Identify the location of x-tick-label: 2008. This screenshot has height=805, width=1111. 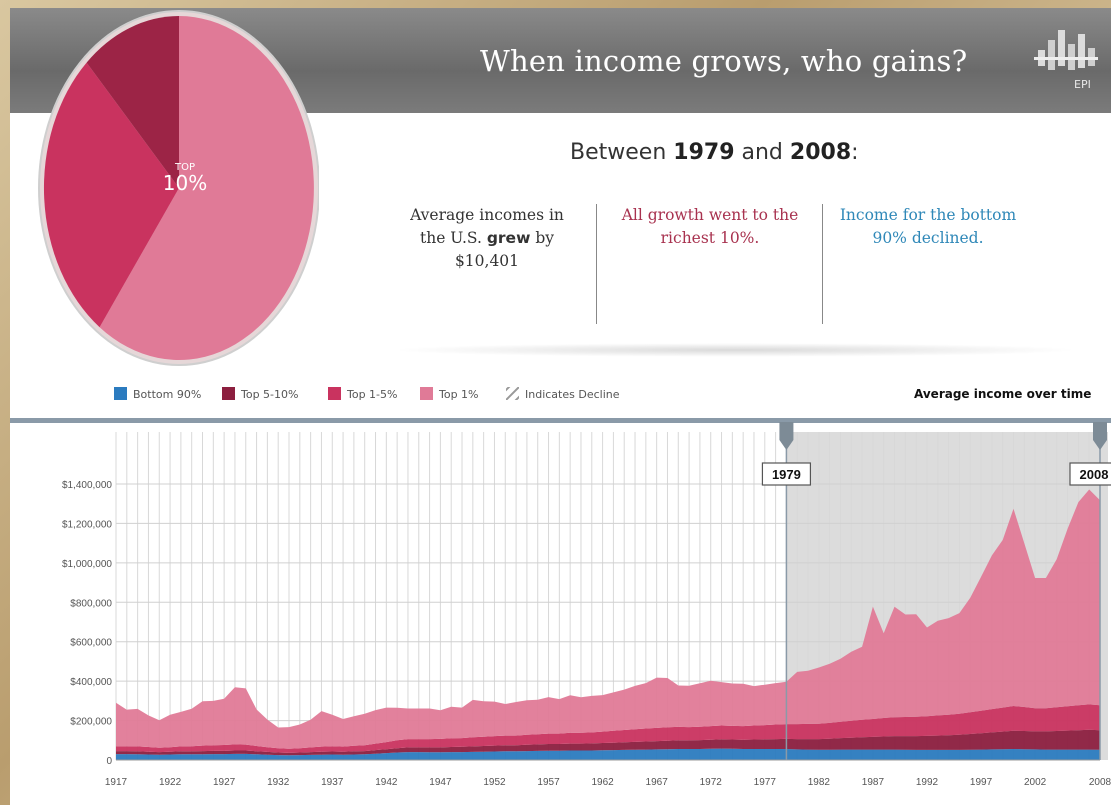
(1100, 782).